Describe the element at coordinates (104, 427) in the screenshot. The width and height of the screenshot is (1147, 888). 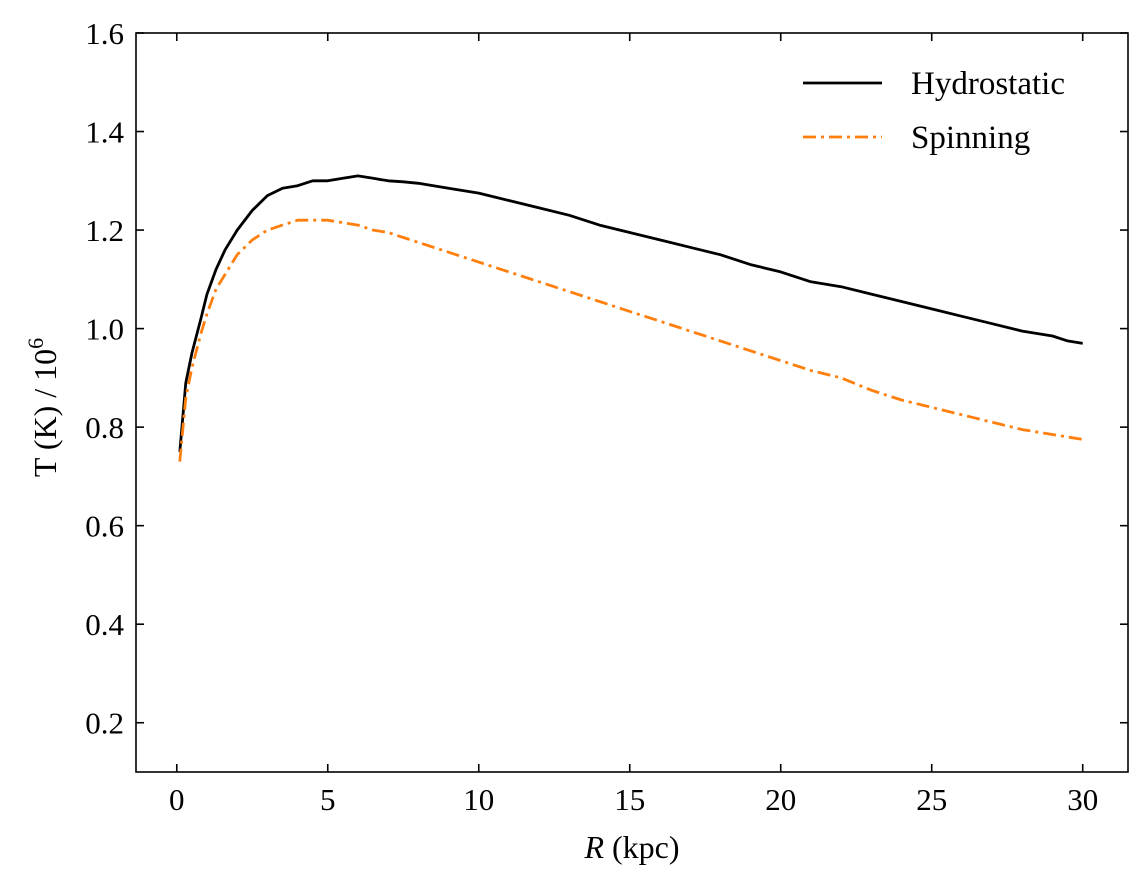
I see `y-tick-label: 0.8` at that location.